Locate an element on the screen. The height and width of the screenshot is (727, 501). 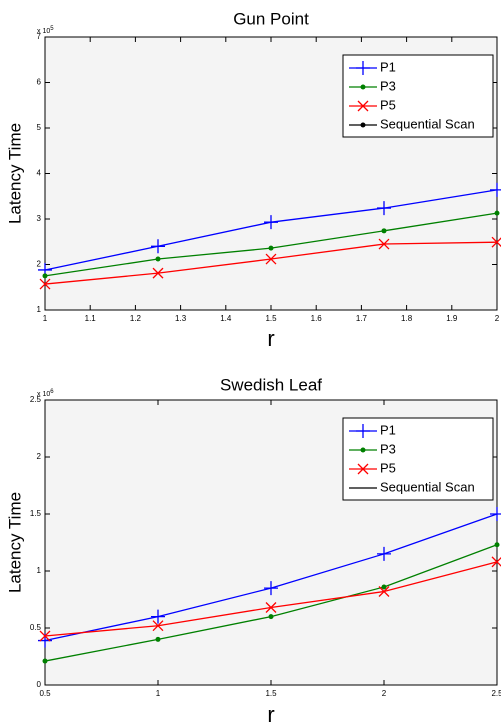
chart-title: Swedish Leaf is located at coordinates (271, 384).